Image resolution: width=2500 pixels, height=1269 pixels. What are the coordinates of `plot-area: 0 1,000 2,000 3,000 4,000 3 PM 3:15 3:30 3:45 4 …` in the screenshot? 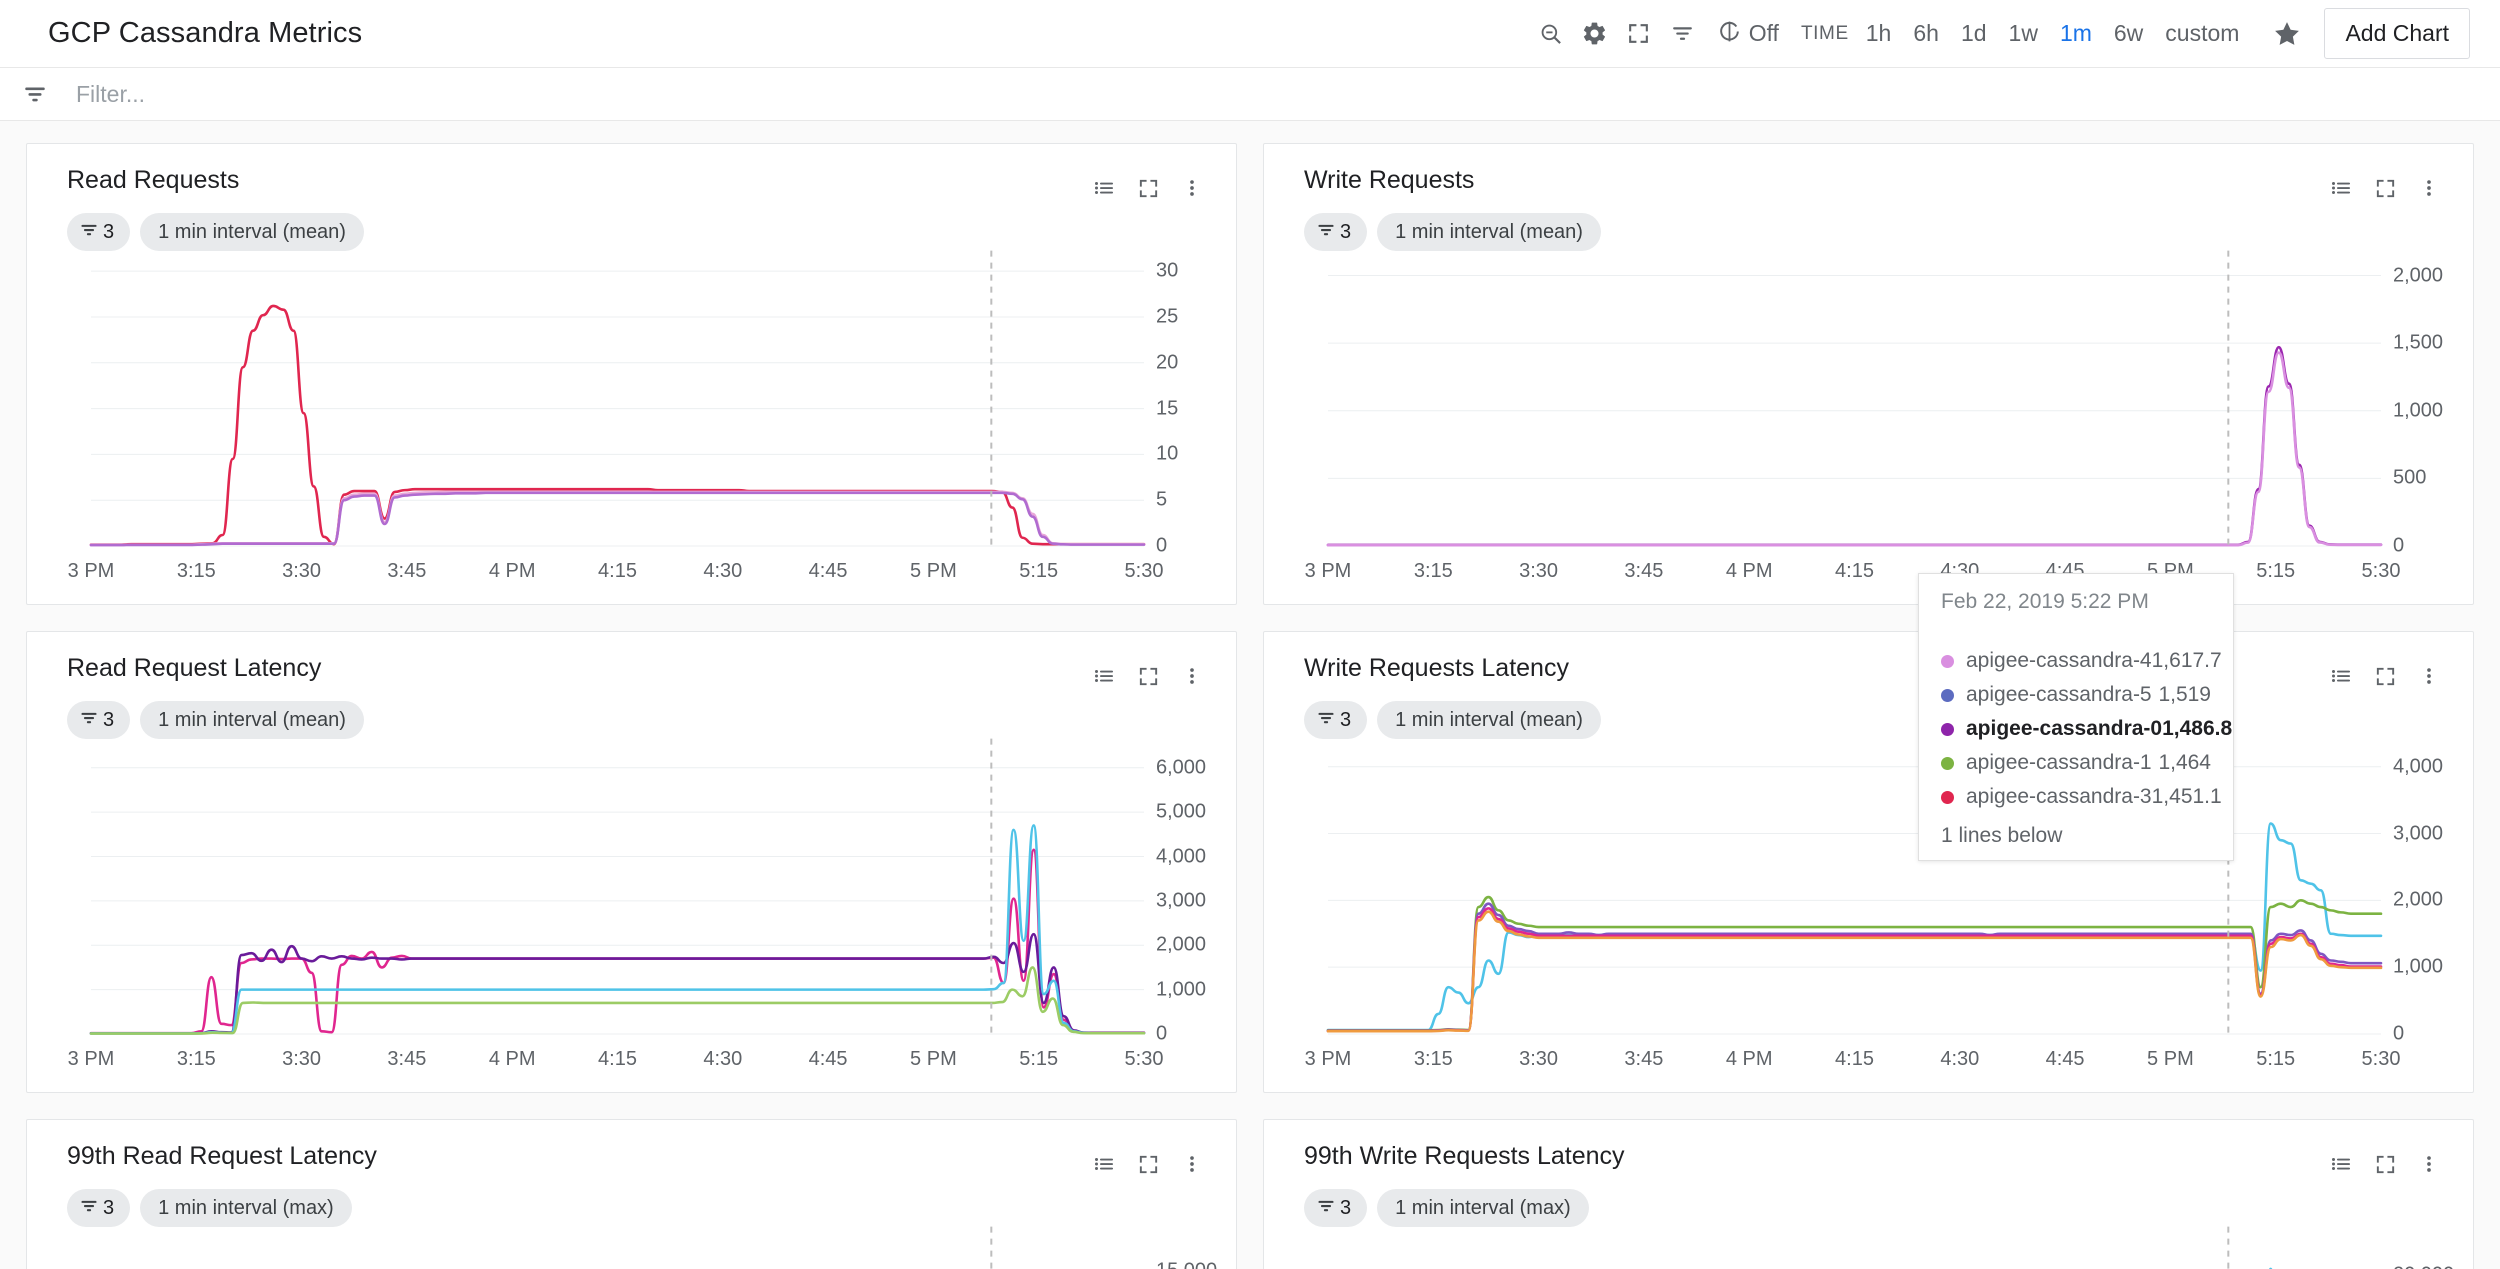 It's located at (1868, 921).